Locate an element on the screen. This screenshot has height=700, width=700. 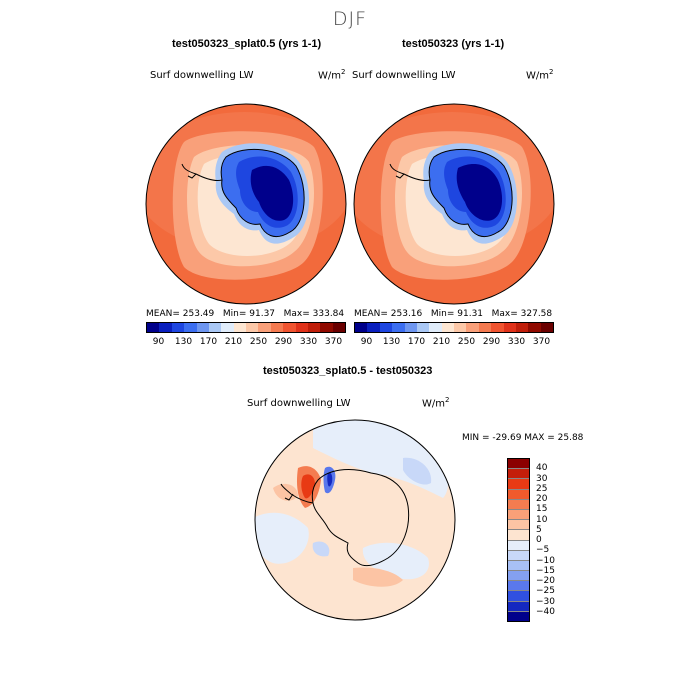
panel-1-colorbar is located at coordinates (246, 327).